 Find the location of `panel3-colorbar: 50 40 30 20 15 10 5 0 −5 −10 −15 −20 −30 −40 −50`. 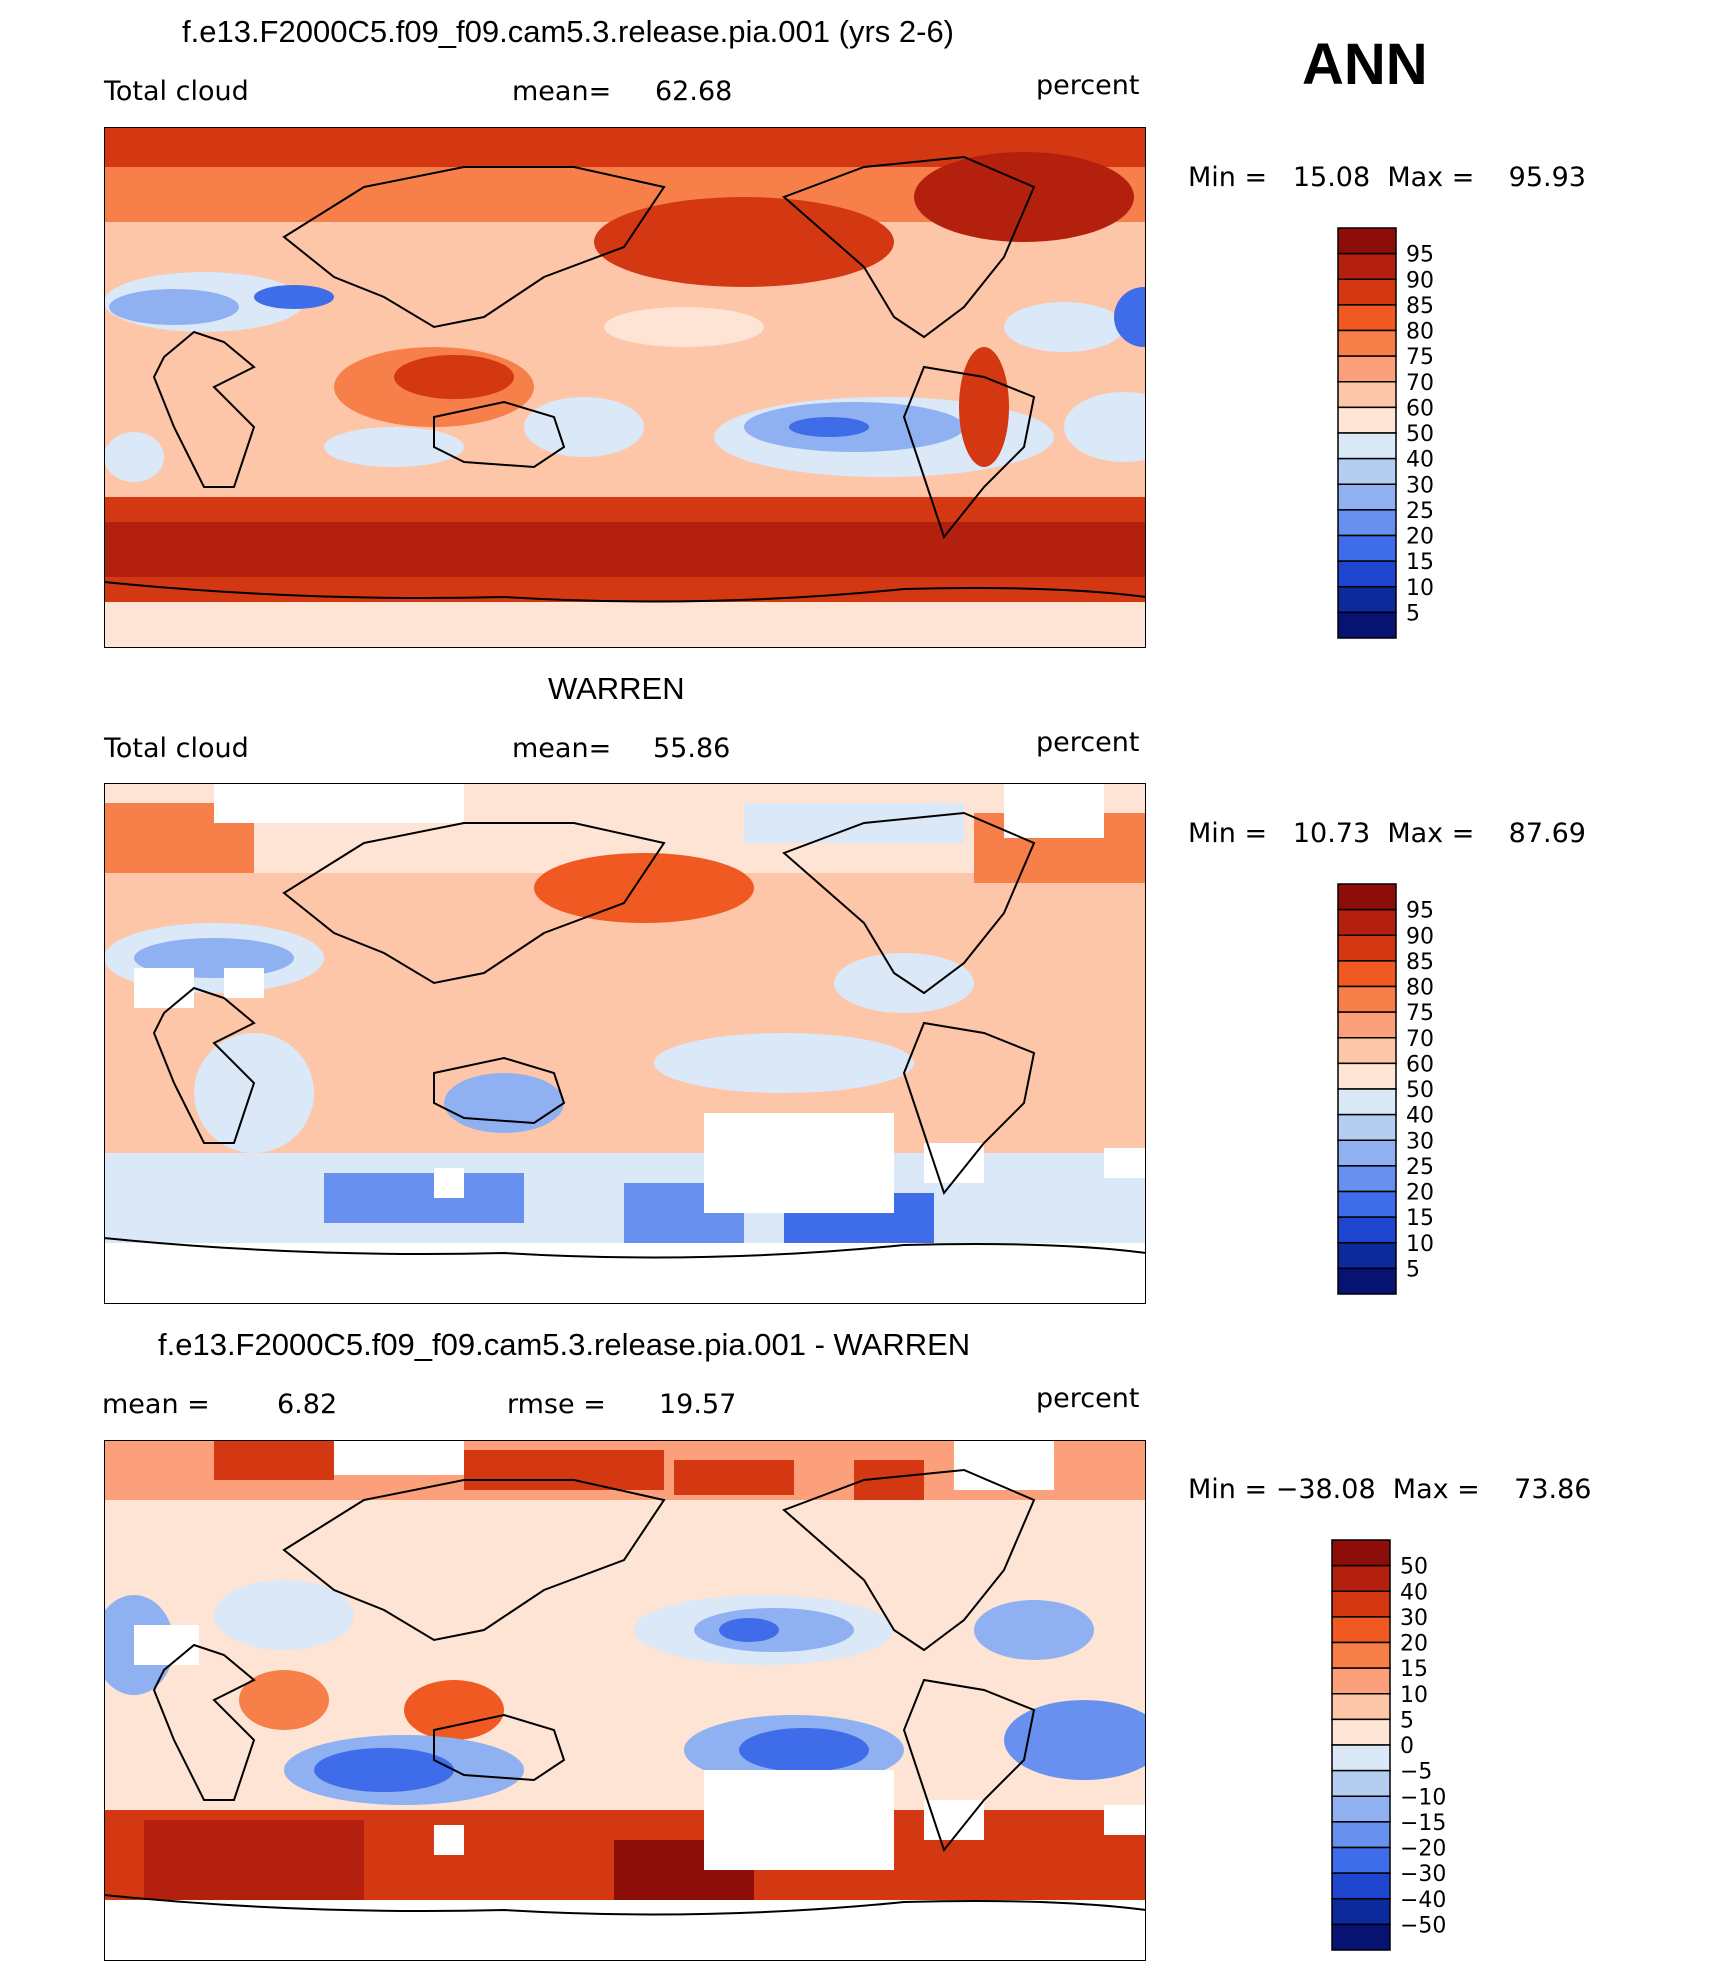

panel3-colorbar: 50 40 30 20 15 10 5 0 −5 −10 −15 −20 −30 −40 −50 is located at coordinates (1400, 1746).